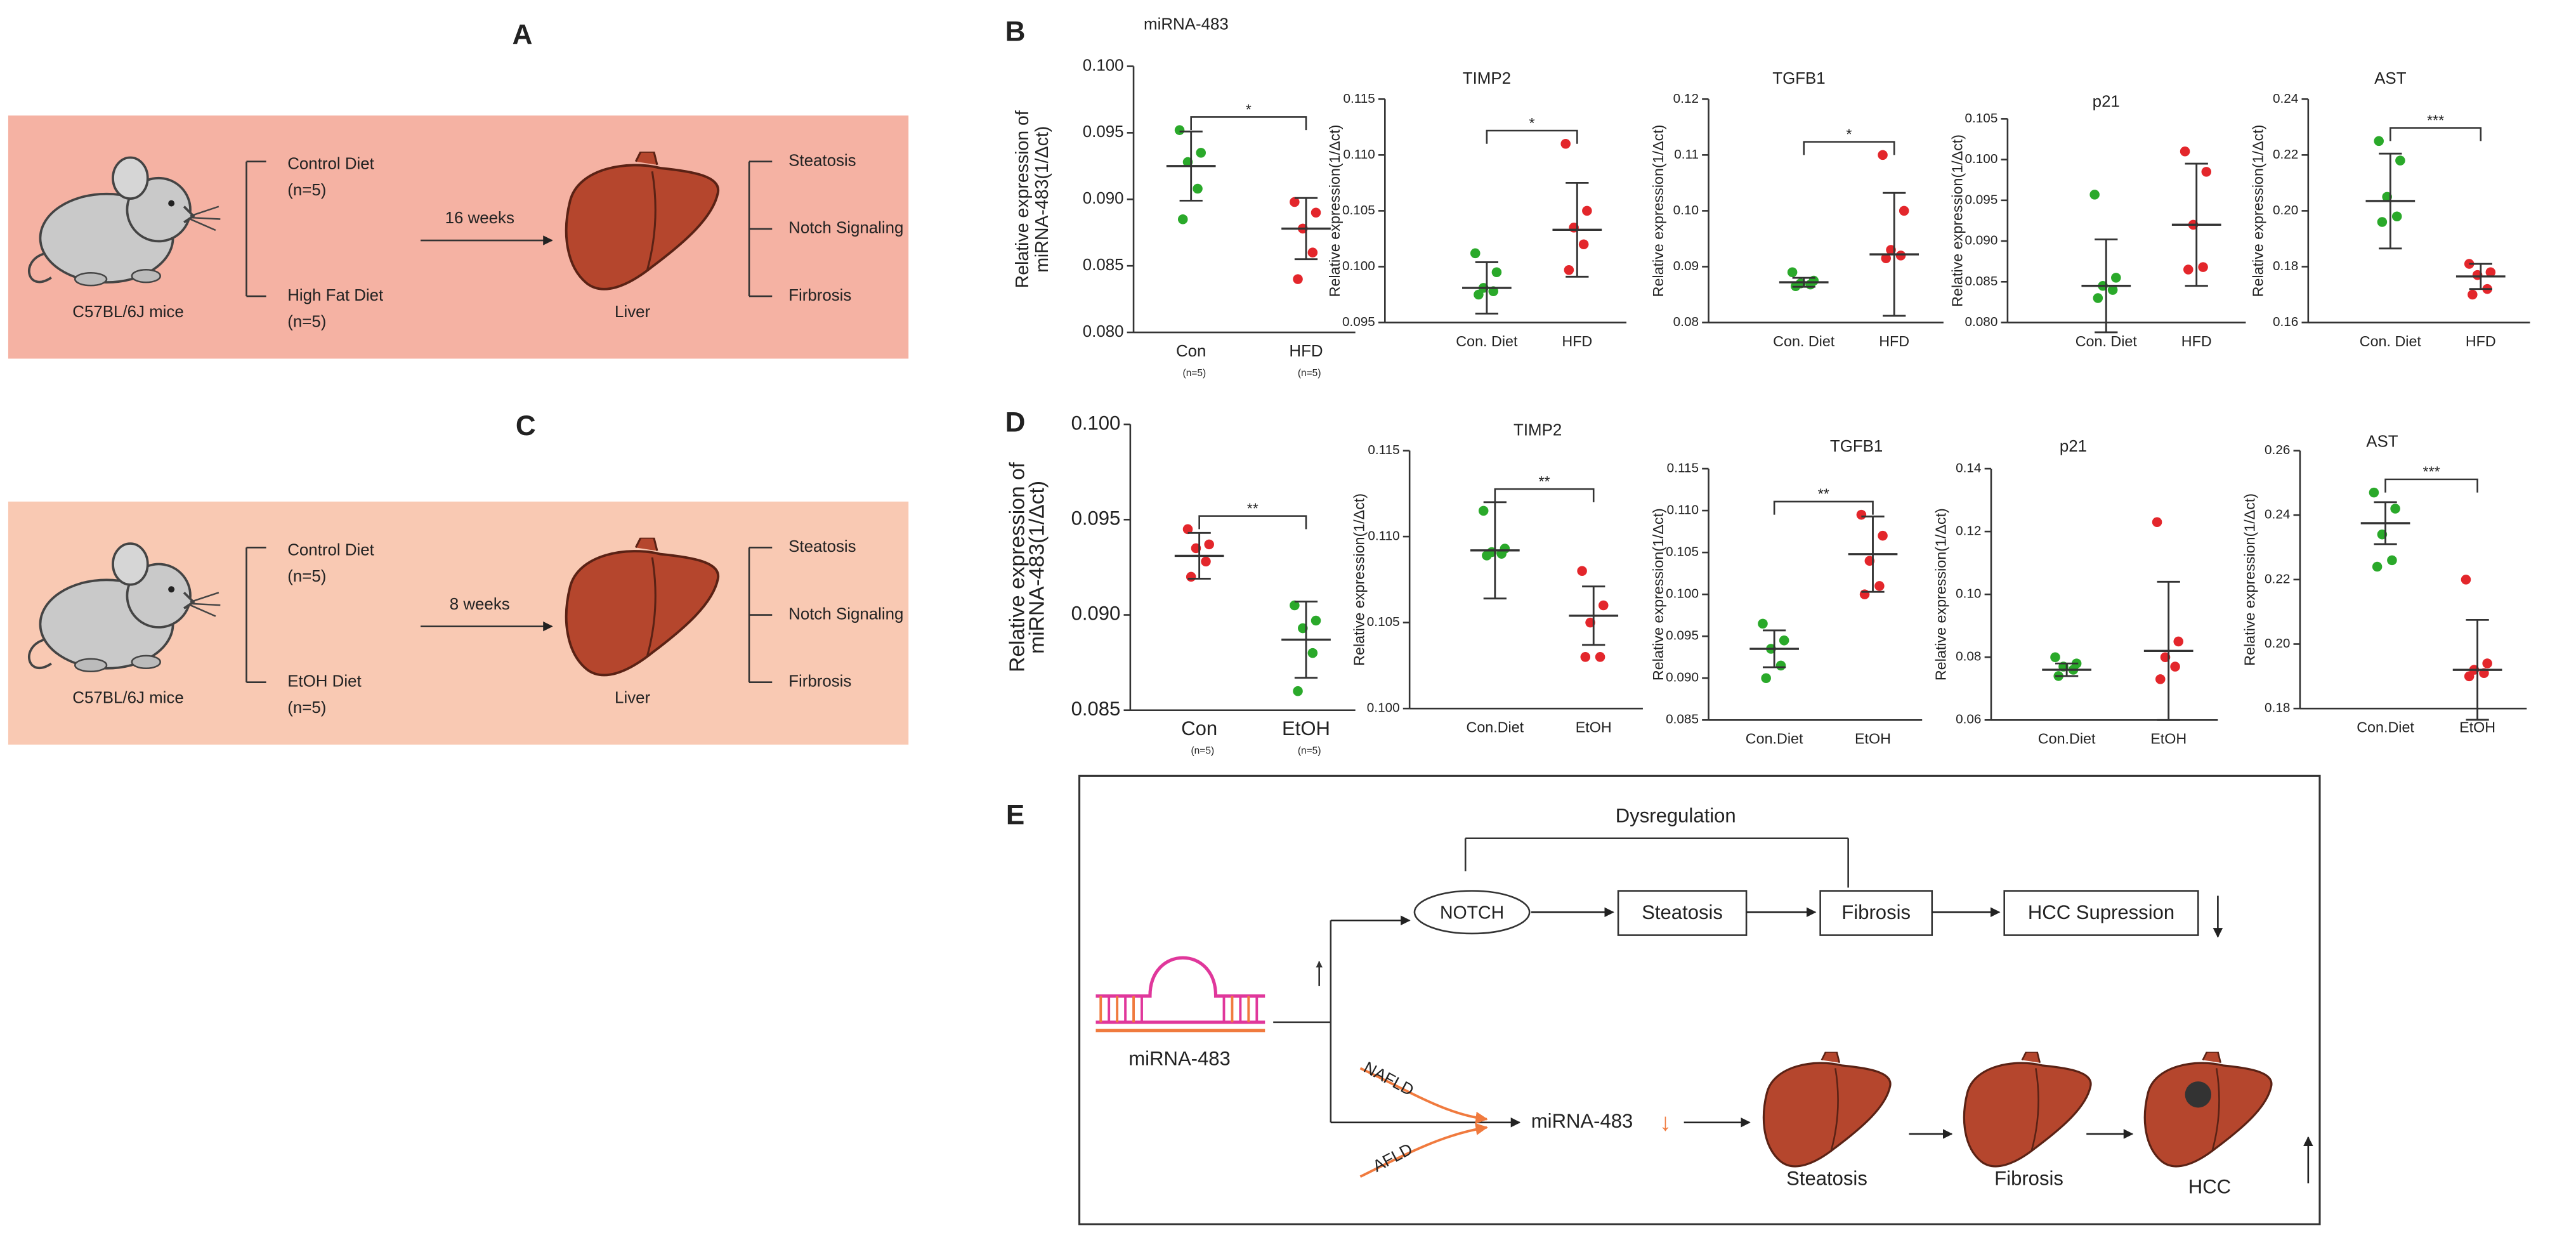 Image resolution: width=2576 pixels, height=1238 pixels. Describe the element at coordinates (1104, 132) in the screenshot. I see `y-tick-label: 0.095` at that location.